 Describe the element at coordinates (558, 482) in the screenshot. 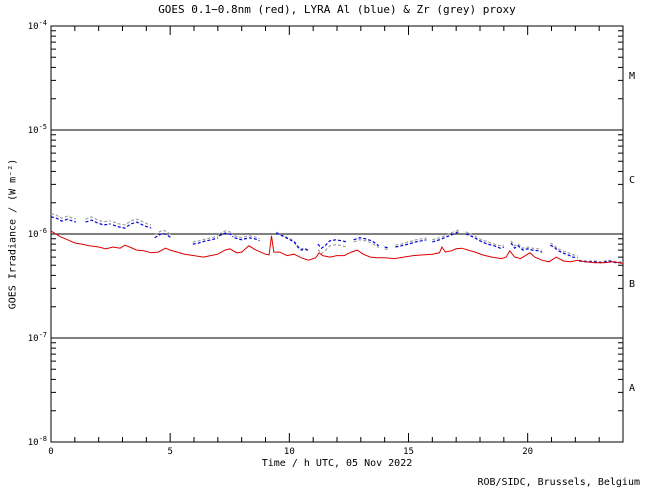

I see `credit-footer: ROB/SIDC, Brussels, Belgium` at that location.